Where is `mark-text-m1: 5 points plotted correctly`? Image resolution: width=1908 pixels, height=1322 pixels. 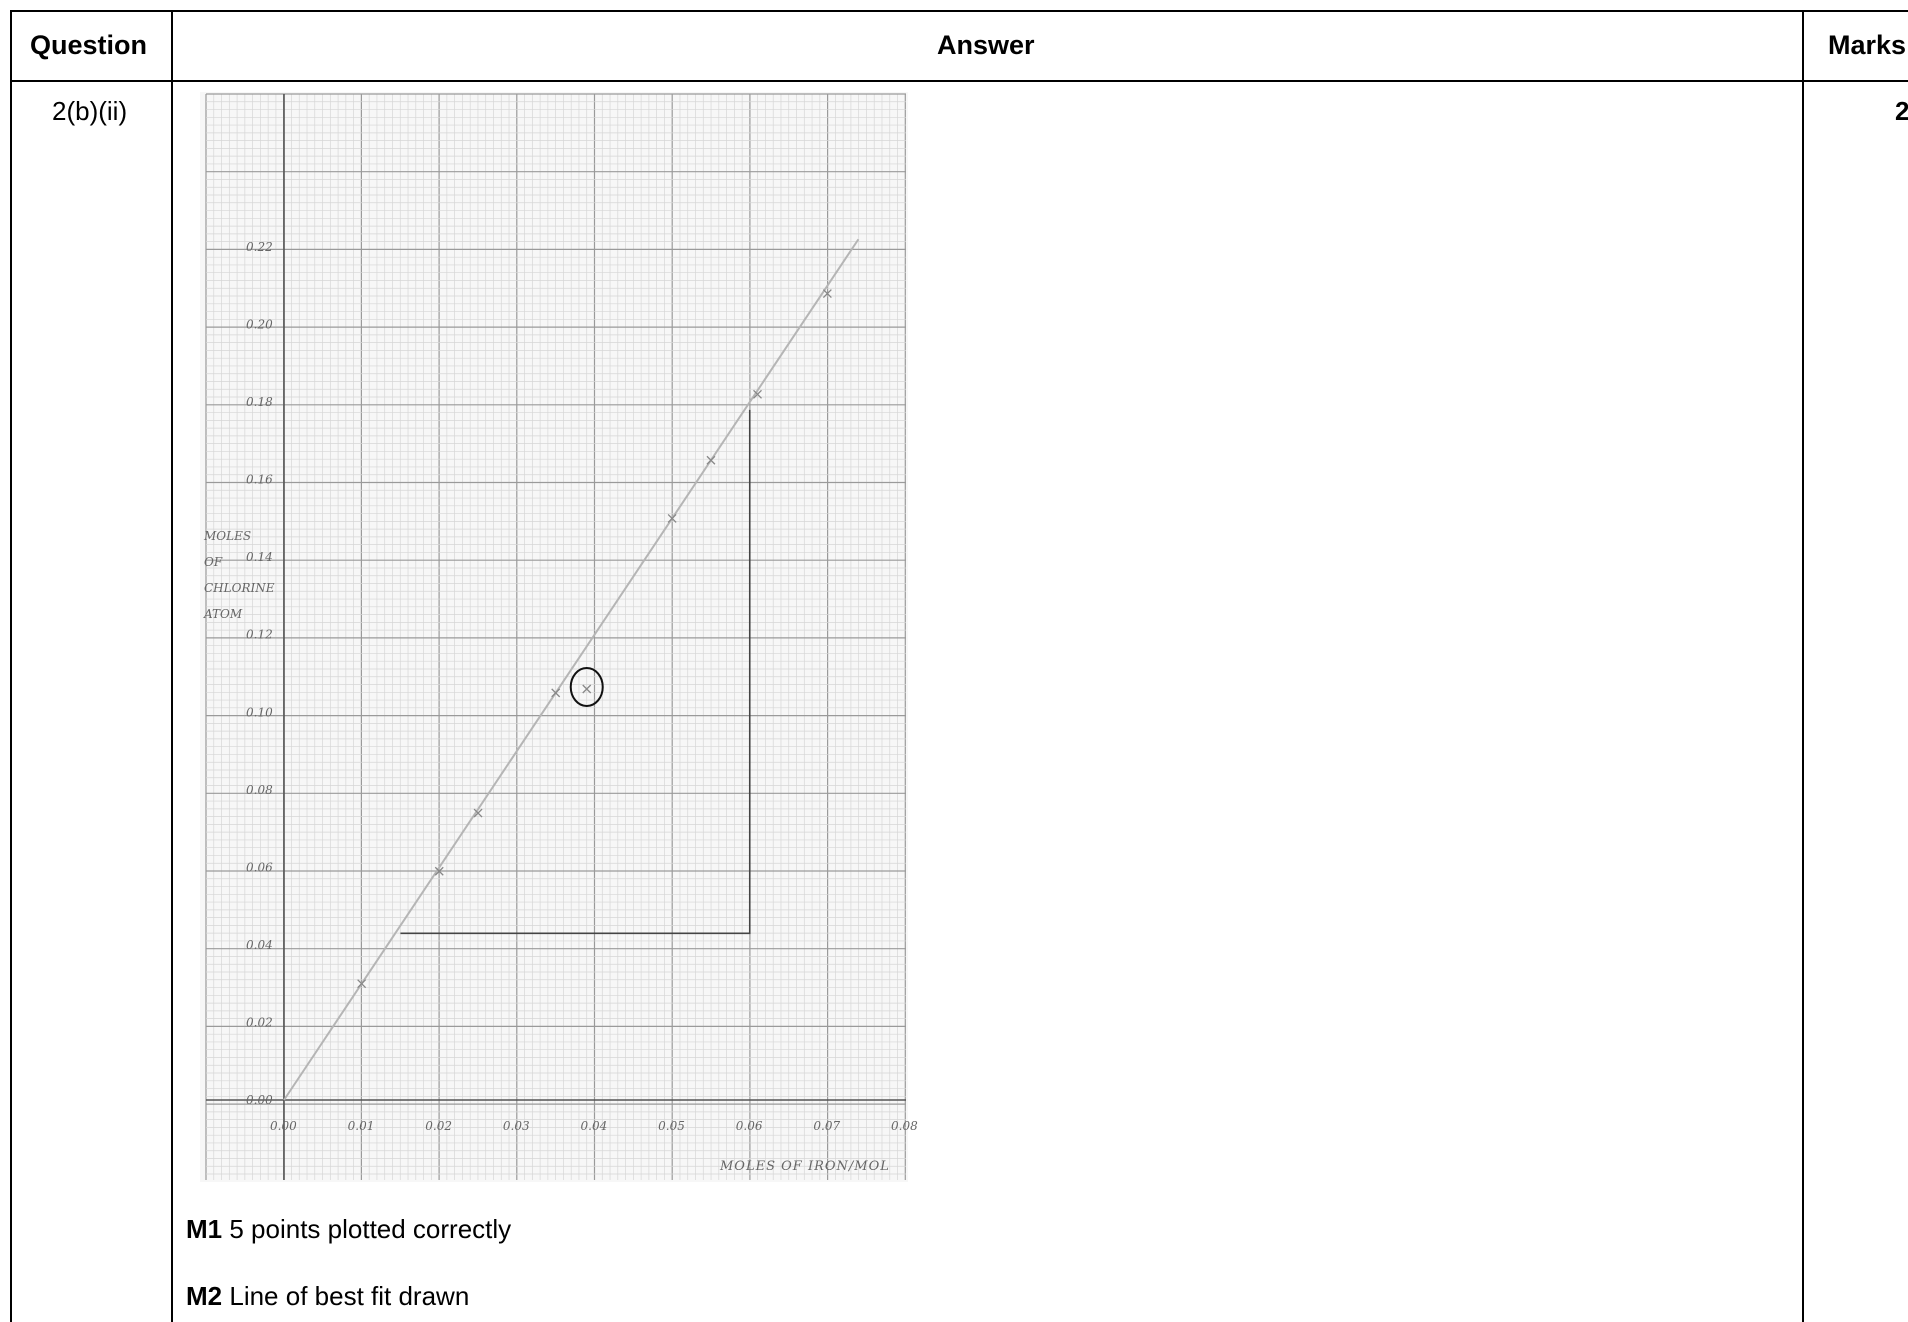 mark-text-m1: 5 points plotted correctly is located at coordinates (370, 1229).